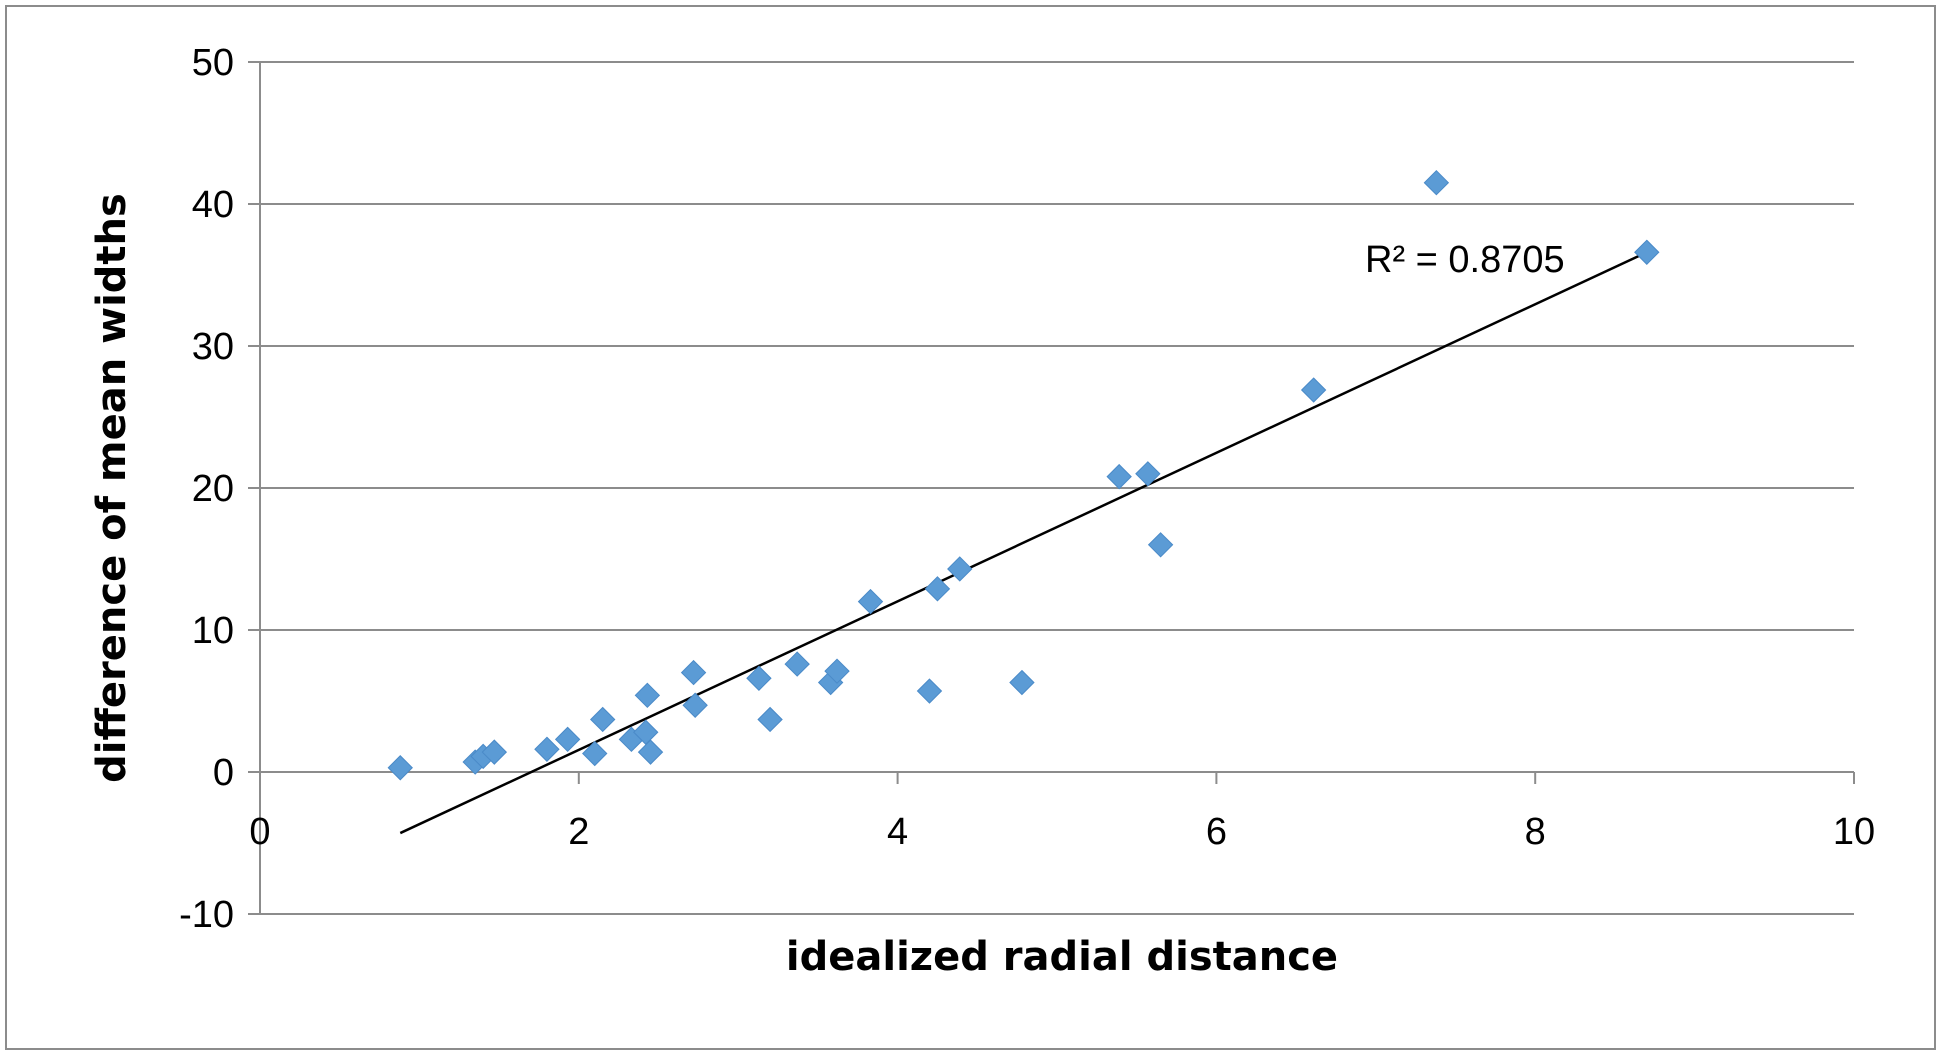 This screenshot has width=1941, height=1055. I want to click on y-tick-label-2: 10, so click(213, 631).